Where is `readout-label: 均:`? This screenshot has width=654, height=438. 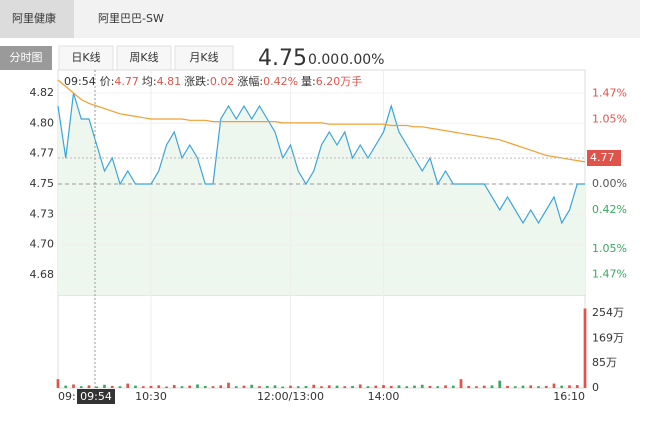
readout-label: 均: is located at coordinates (149, 81).